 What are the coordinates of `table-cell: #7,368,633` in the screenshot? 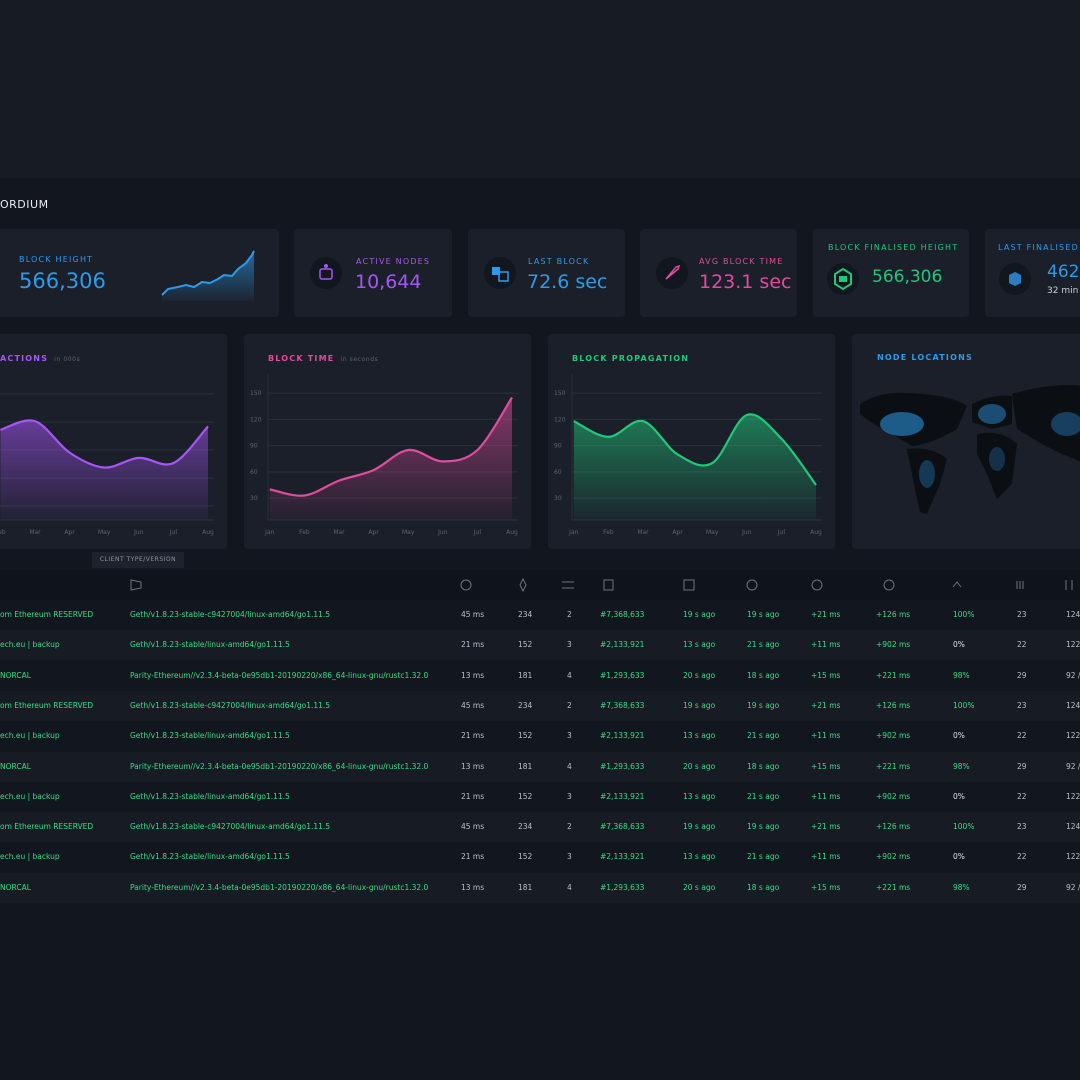 It's located at (622, 705).